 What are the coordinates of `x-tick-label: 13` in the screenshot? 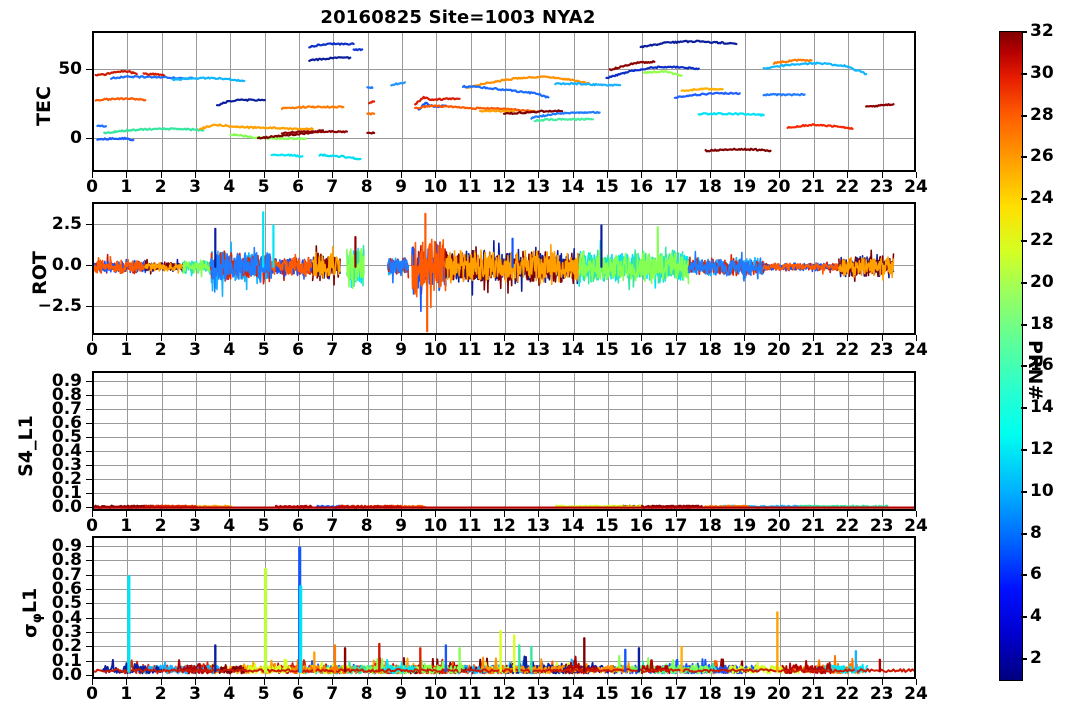 It's located at (538, 694).